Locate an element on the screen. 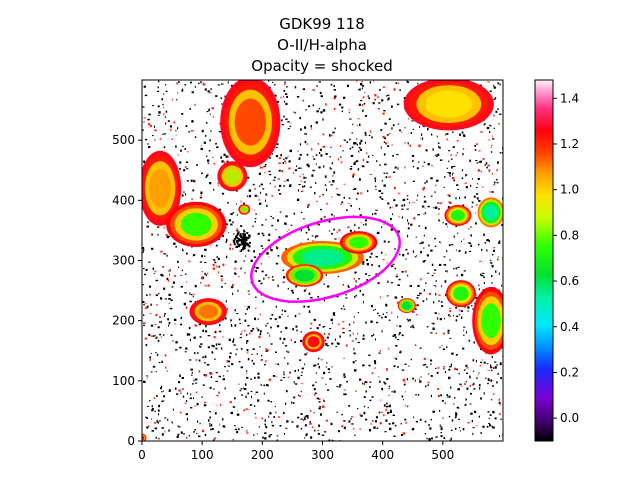 The image size is (640, 480). y-tick-label: 300 is located at coordinates (123, 261).